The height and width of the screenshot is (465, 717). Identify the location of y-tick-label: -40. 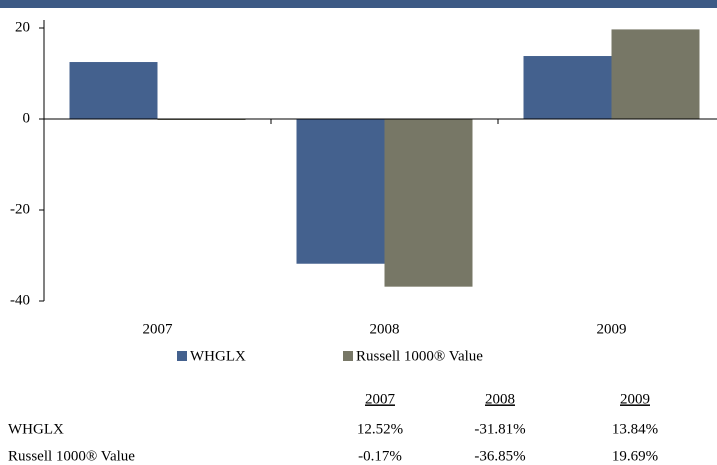
(20, 300).